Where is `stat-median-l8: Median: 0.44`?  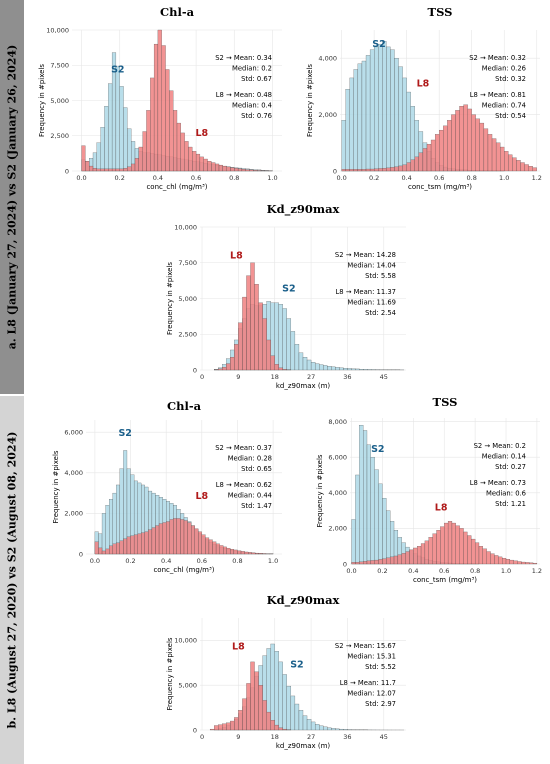 stat-median-l8: Median: 0.44 is located at coordinates (250, 496).